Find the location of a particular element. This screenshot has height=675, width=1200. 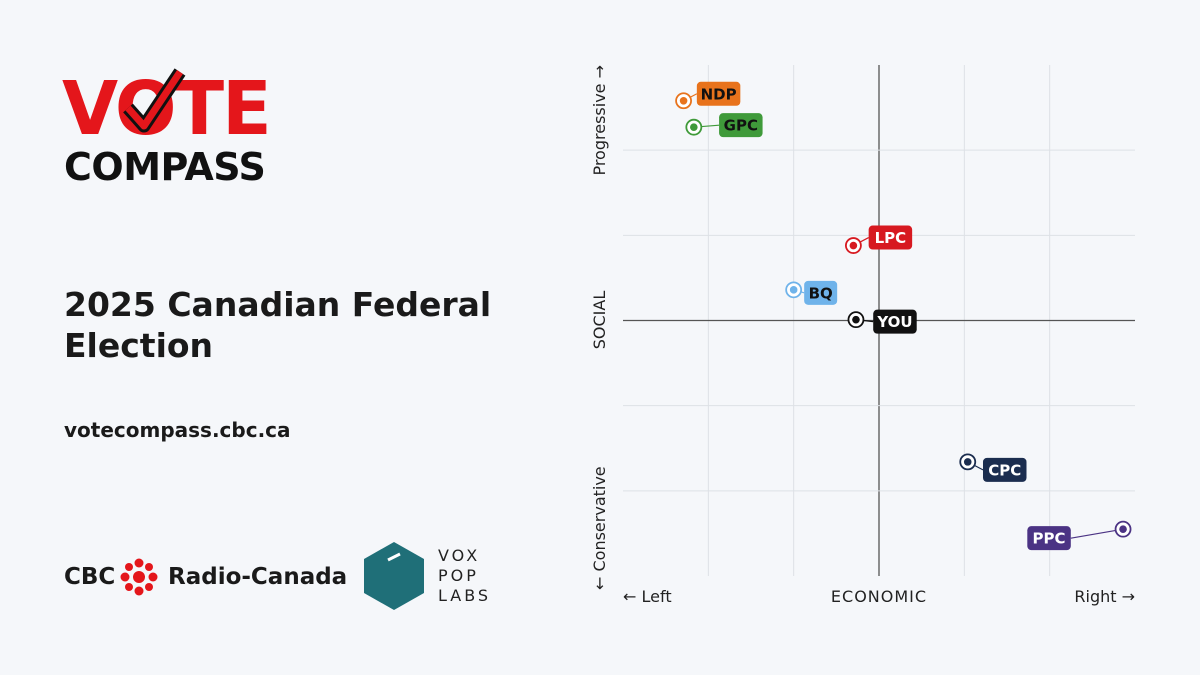

party-point: YOU is located at coordinates (882, 321).